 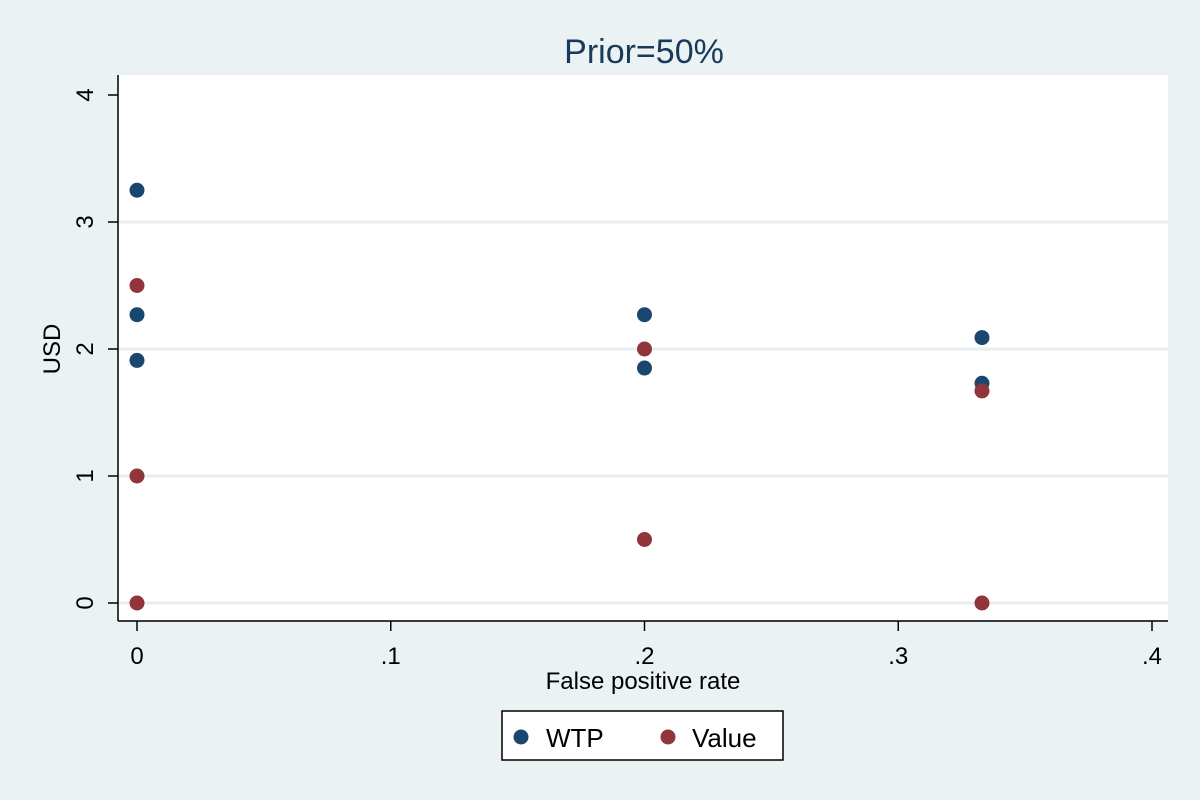 What do you see at coordinates (1152, 656) in the screenshot?
I see `x-tick-label-4: .4` at bounding box center [1152, 656].